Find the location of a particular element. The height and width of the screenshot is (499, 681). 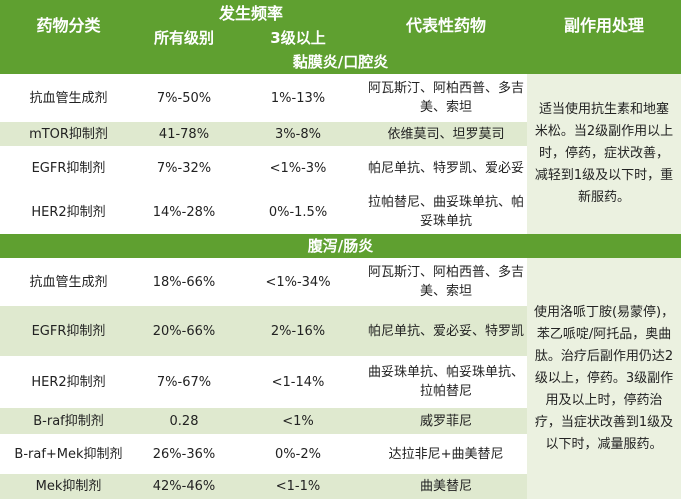

freq-grade3: 0%-1.5% is located at coordinates (298, 212).